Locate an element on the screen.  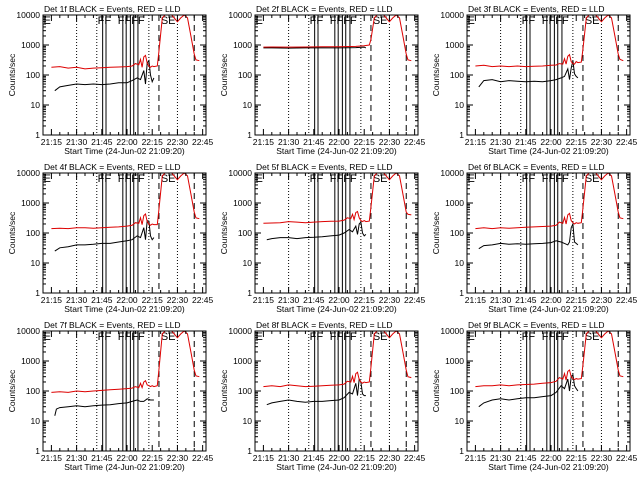
panel-title: Det 6f BLACK = Events, RED = LLD is located at coordinates (536, 167).